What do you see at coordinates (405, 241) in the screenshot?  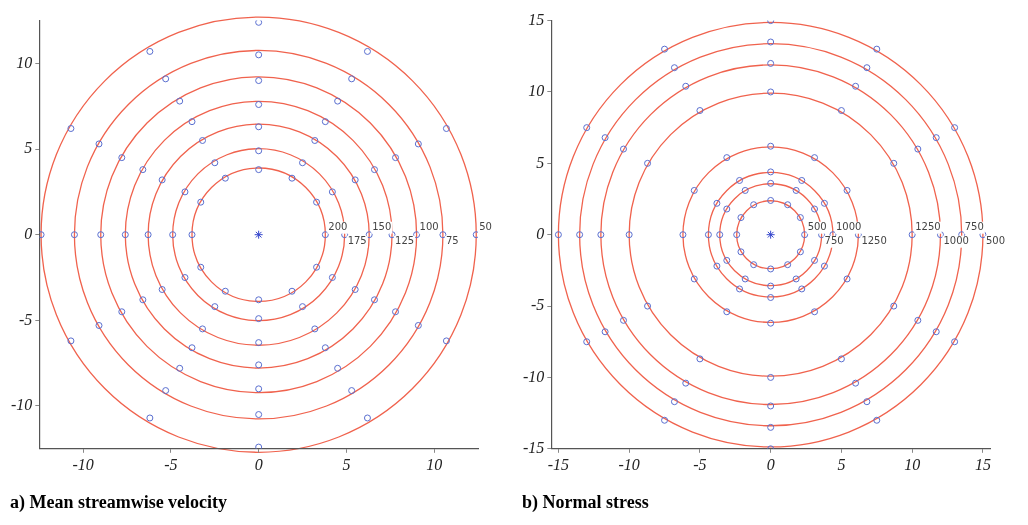 I see `annotation: 125` at bounding box center [405, 241].